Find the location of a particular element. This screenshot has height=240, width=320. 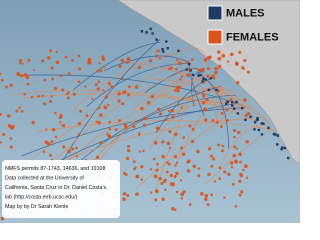

legend: MALES FEMALES is located at coordinates (243, 25).